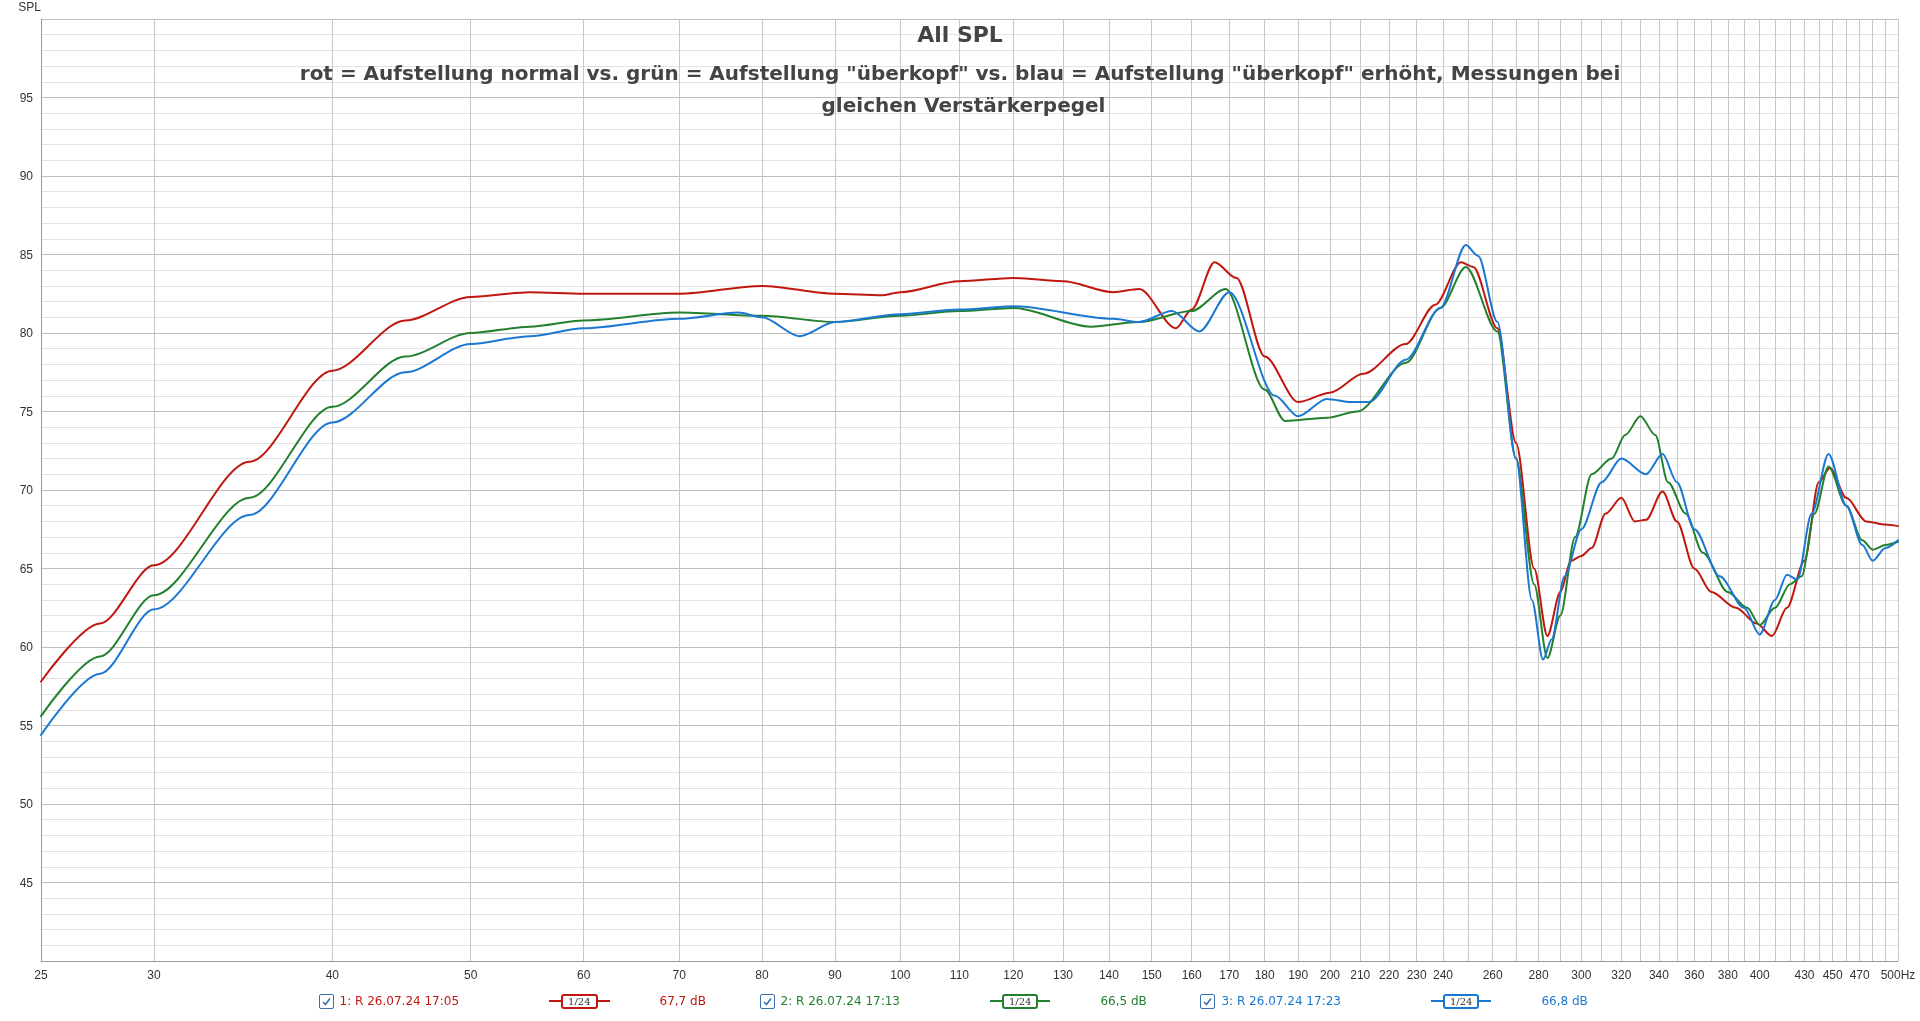 This screenshot has height=1021, width=1920. Describe the element at coordinates (26, 333) in the screenshot. I see `y-tick-label: 80` at that location.